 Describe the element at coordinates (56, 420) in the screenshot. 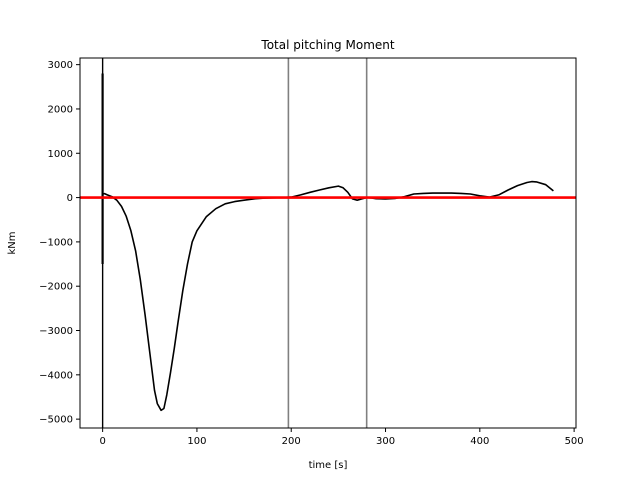

I see `y-tick-label: −5000` at that location.